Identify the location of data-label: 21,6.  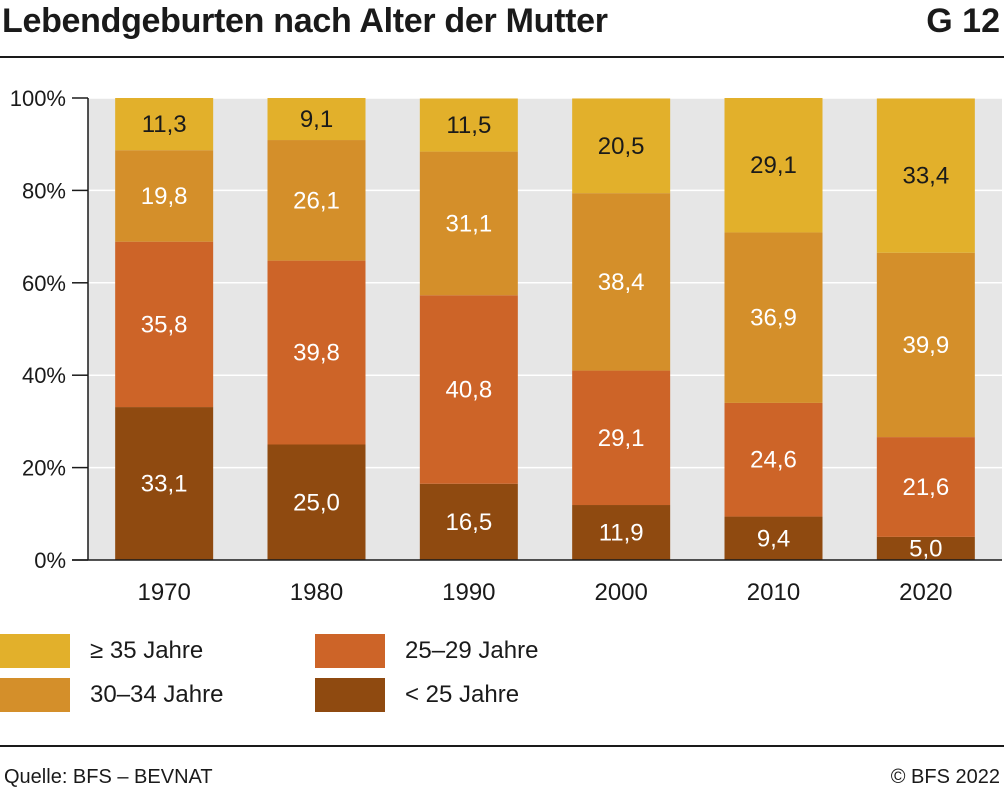
(925, 487).